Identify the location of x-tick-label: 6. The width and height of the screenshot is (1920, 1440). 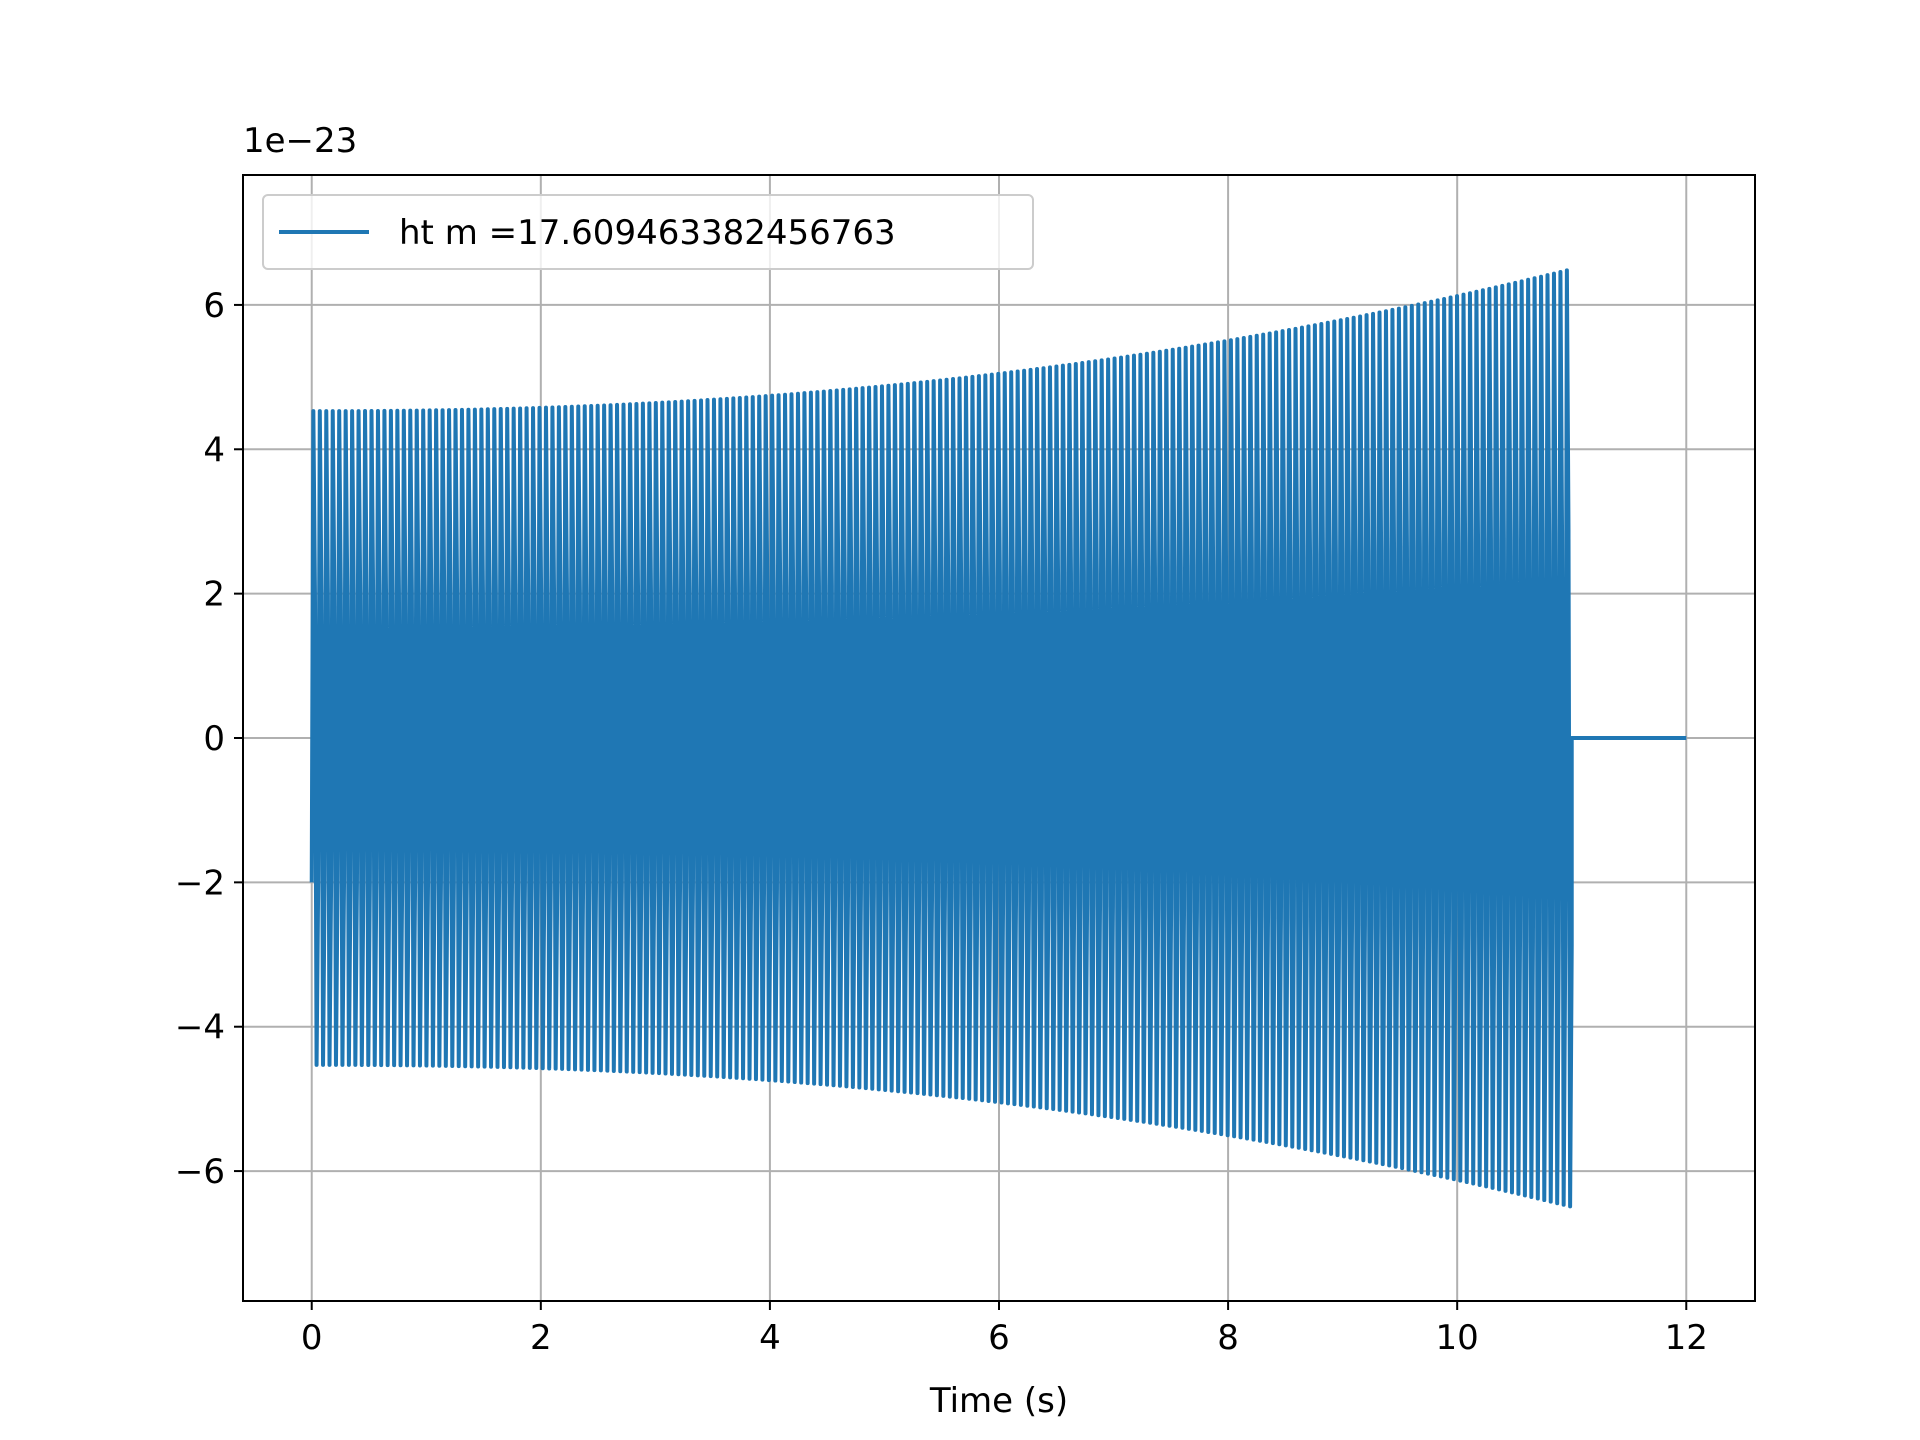
(999, 1338).